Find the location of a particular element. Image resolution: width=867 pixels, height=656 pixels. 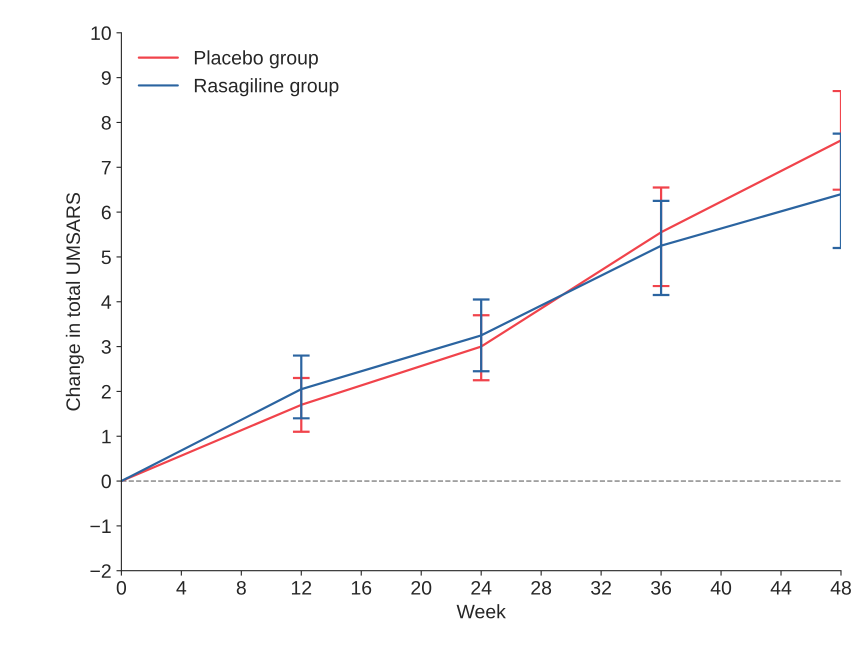

x-tick-label: 36 is located at coordinates (661, 587).